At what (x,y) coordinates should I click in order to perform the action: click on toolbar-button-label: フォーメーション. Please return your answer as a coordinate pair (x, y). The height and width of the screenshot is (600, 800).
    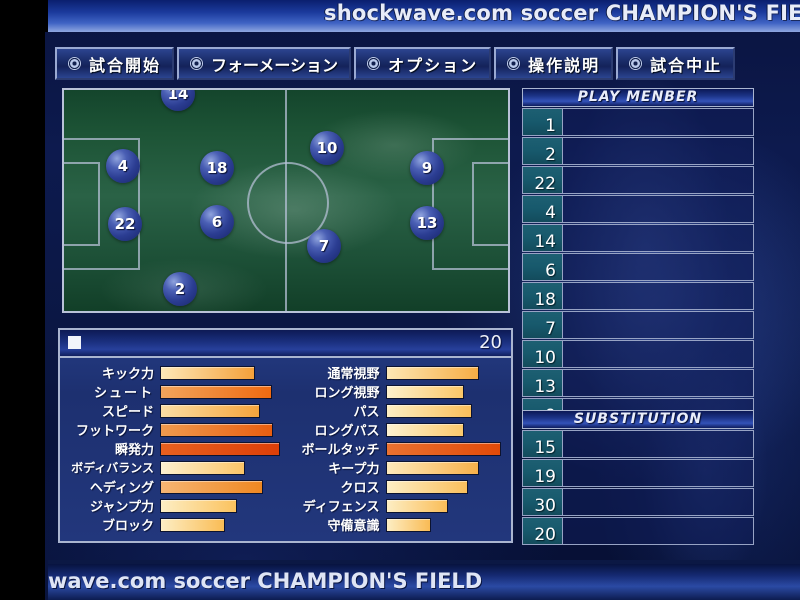
    Looking at the image, I should click on (275, 65).